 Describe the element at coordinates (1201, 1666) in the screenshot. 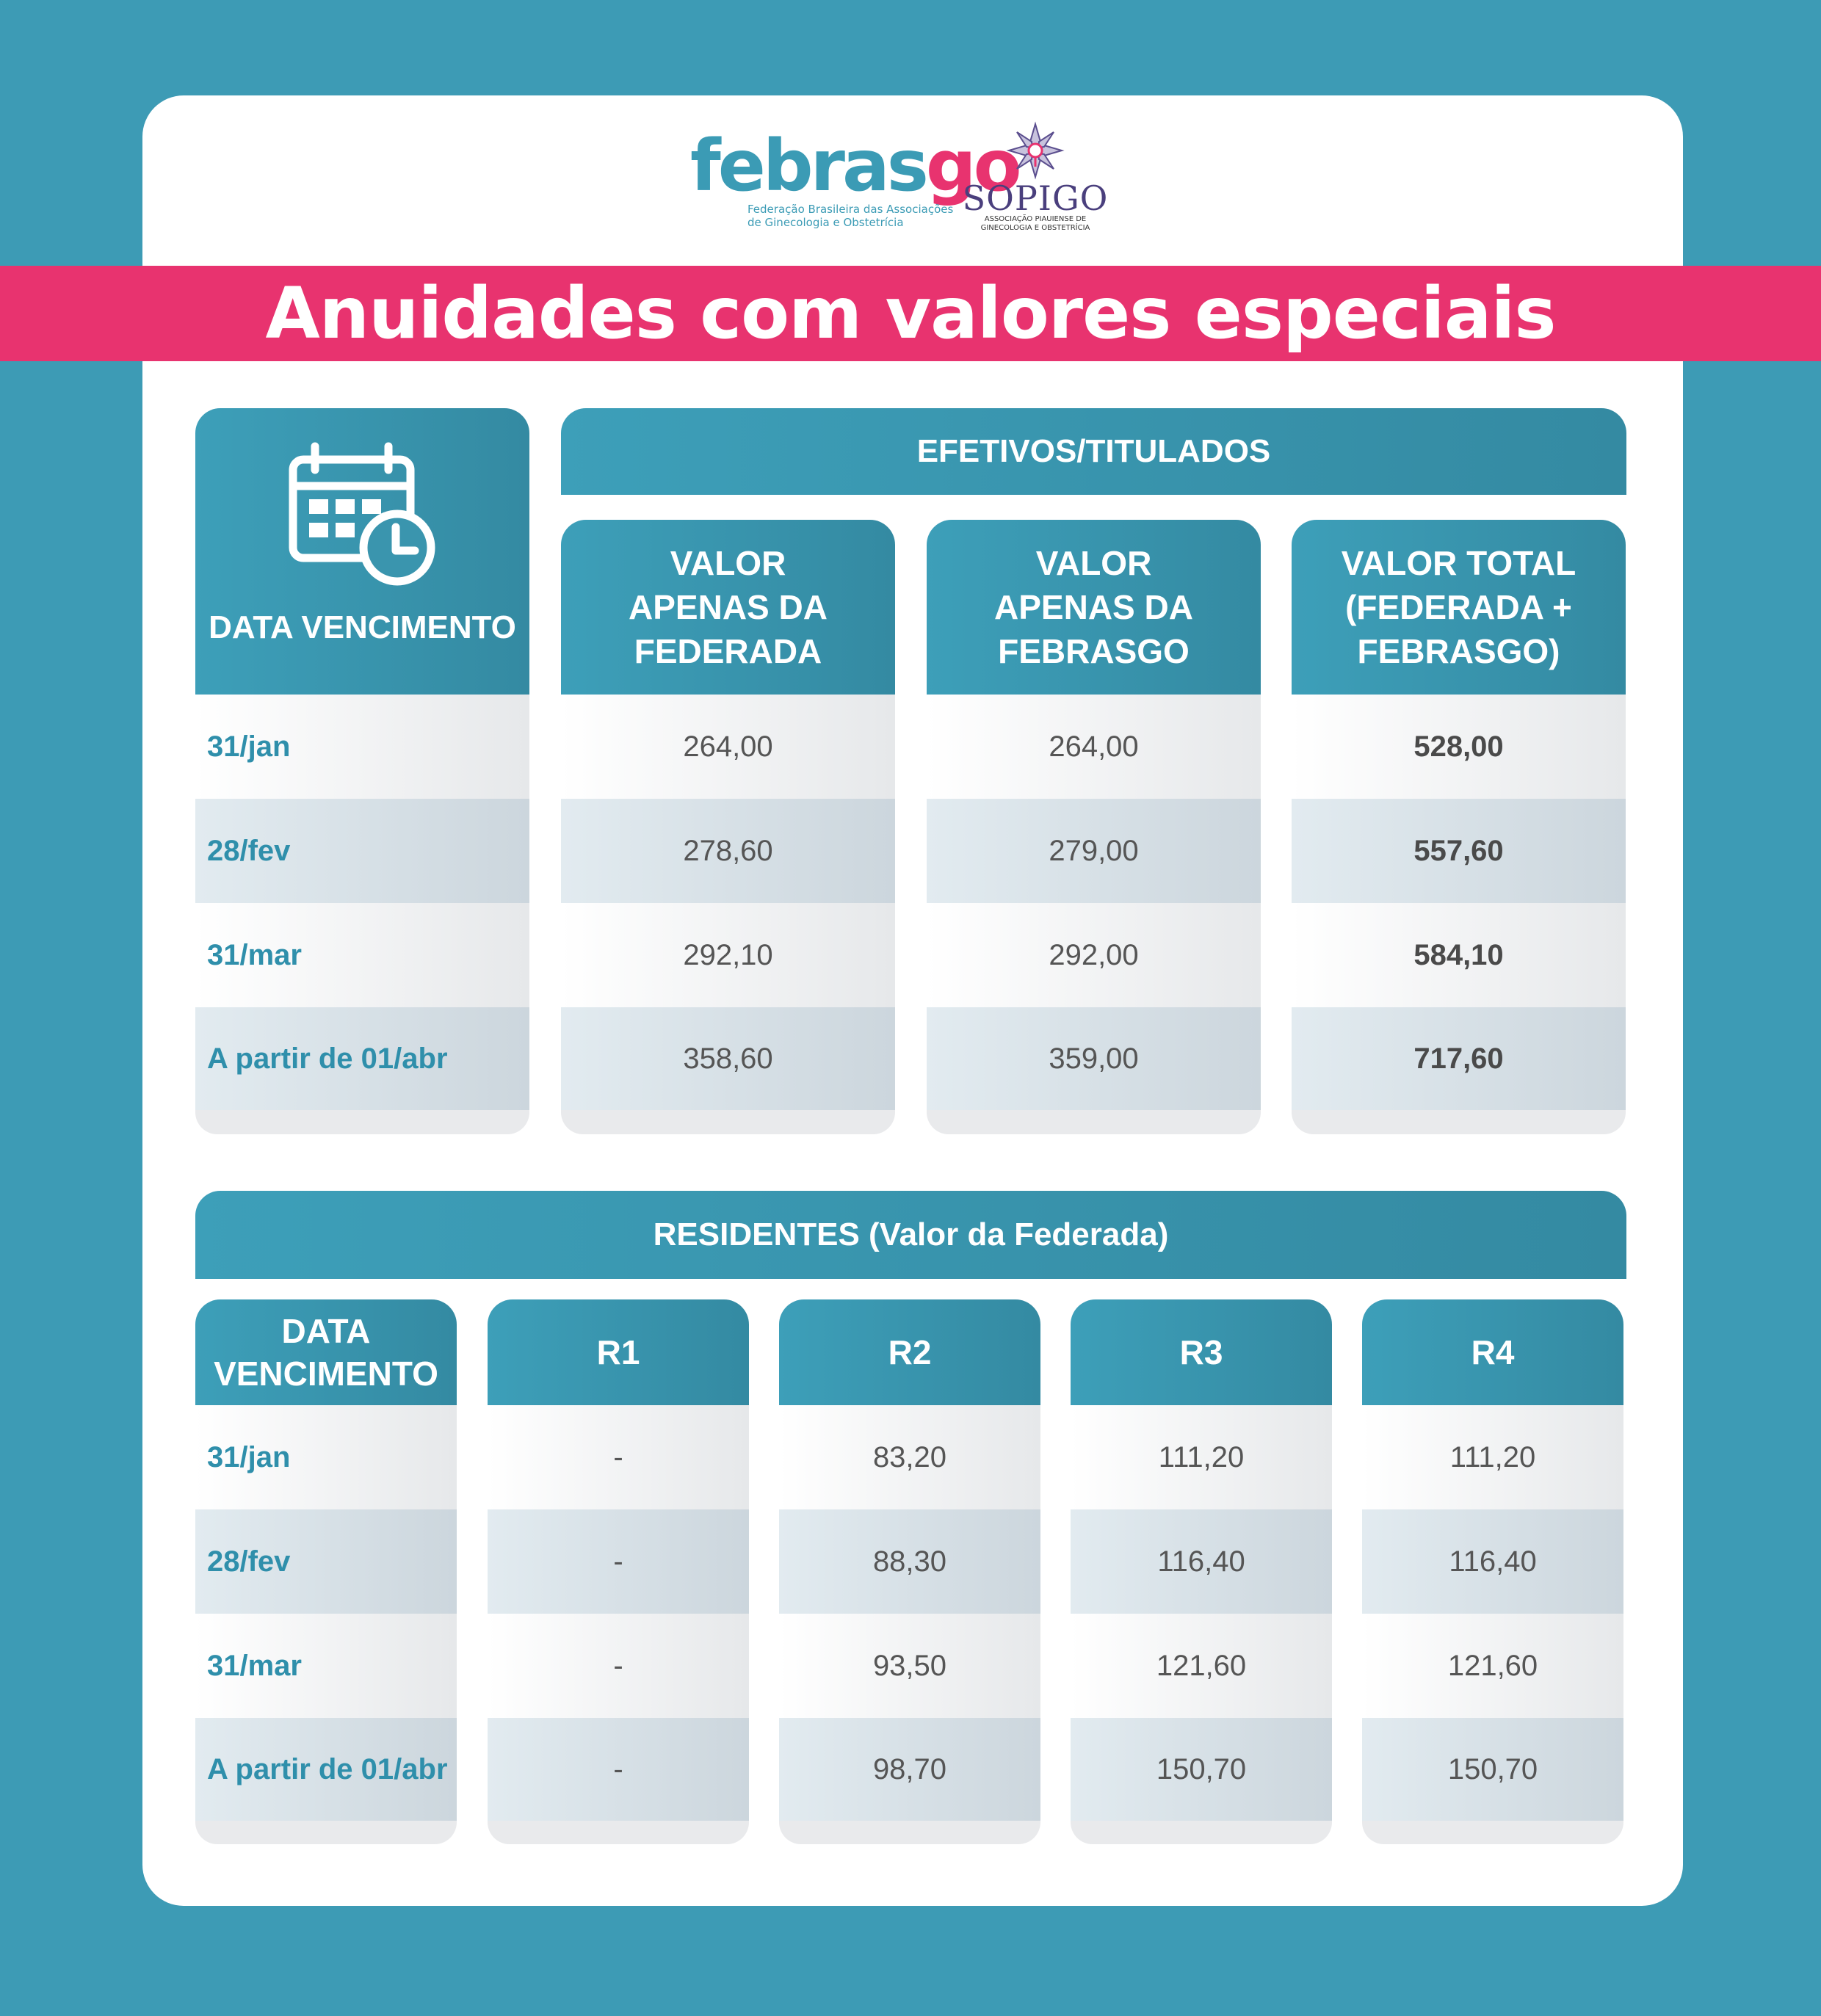

I see `table-cell-r3: 121,60` at that location.